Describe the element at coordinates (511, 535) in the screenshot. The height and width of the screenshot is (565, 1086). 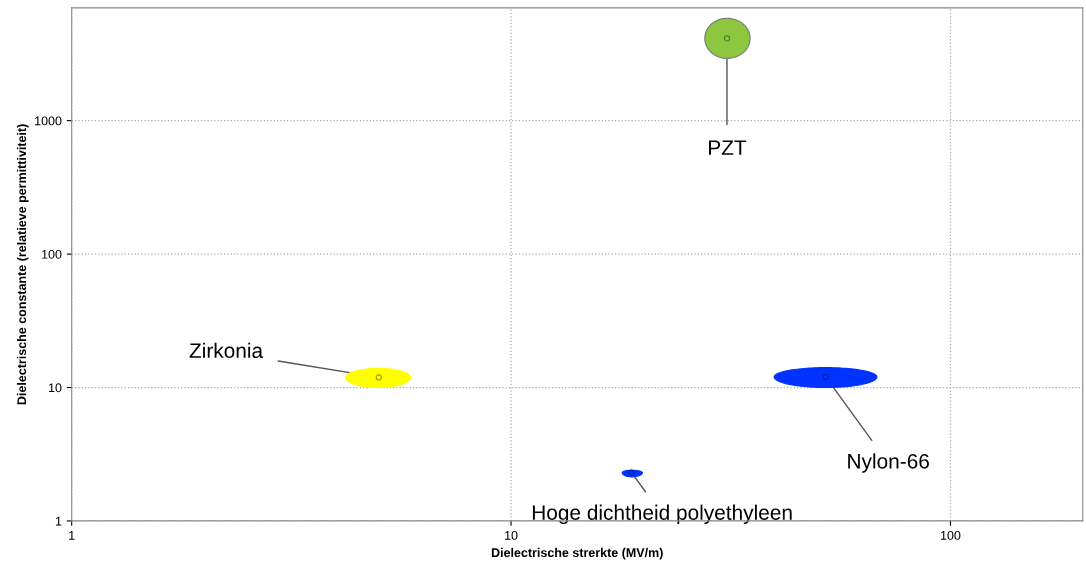
I see `x-tick-label: 10` at that location.